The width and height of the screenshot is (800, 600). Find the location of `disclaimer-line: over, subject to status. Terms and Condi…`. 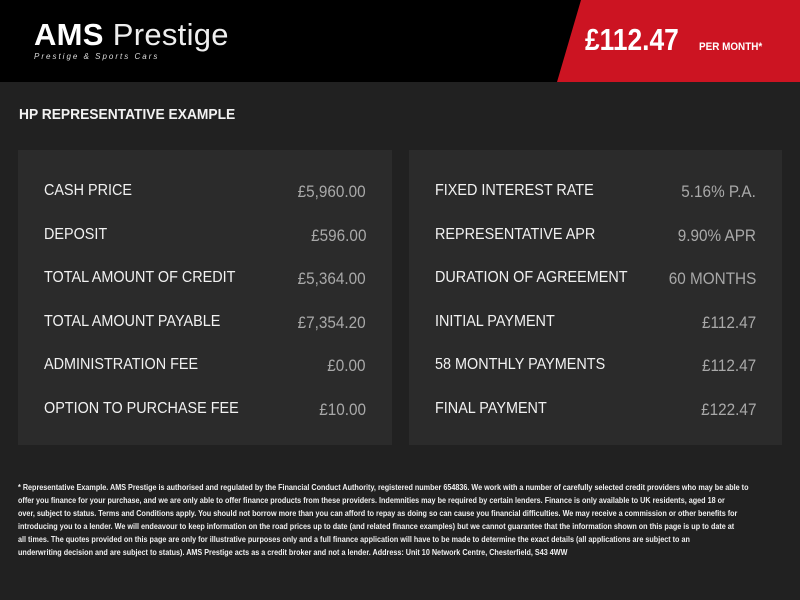

disclaimer-line: over, subject to status. Terms and Condi… is located at coordinates (378, 513).